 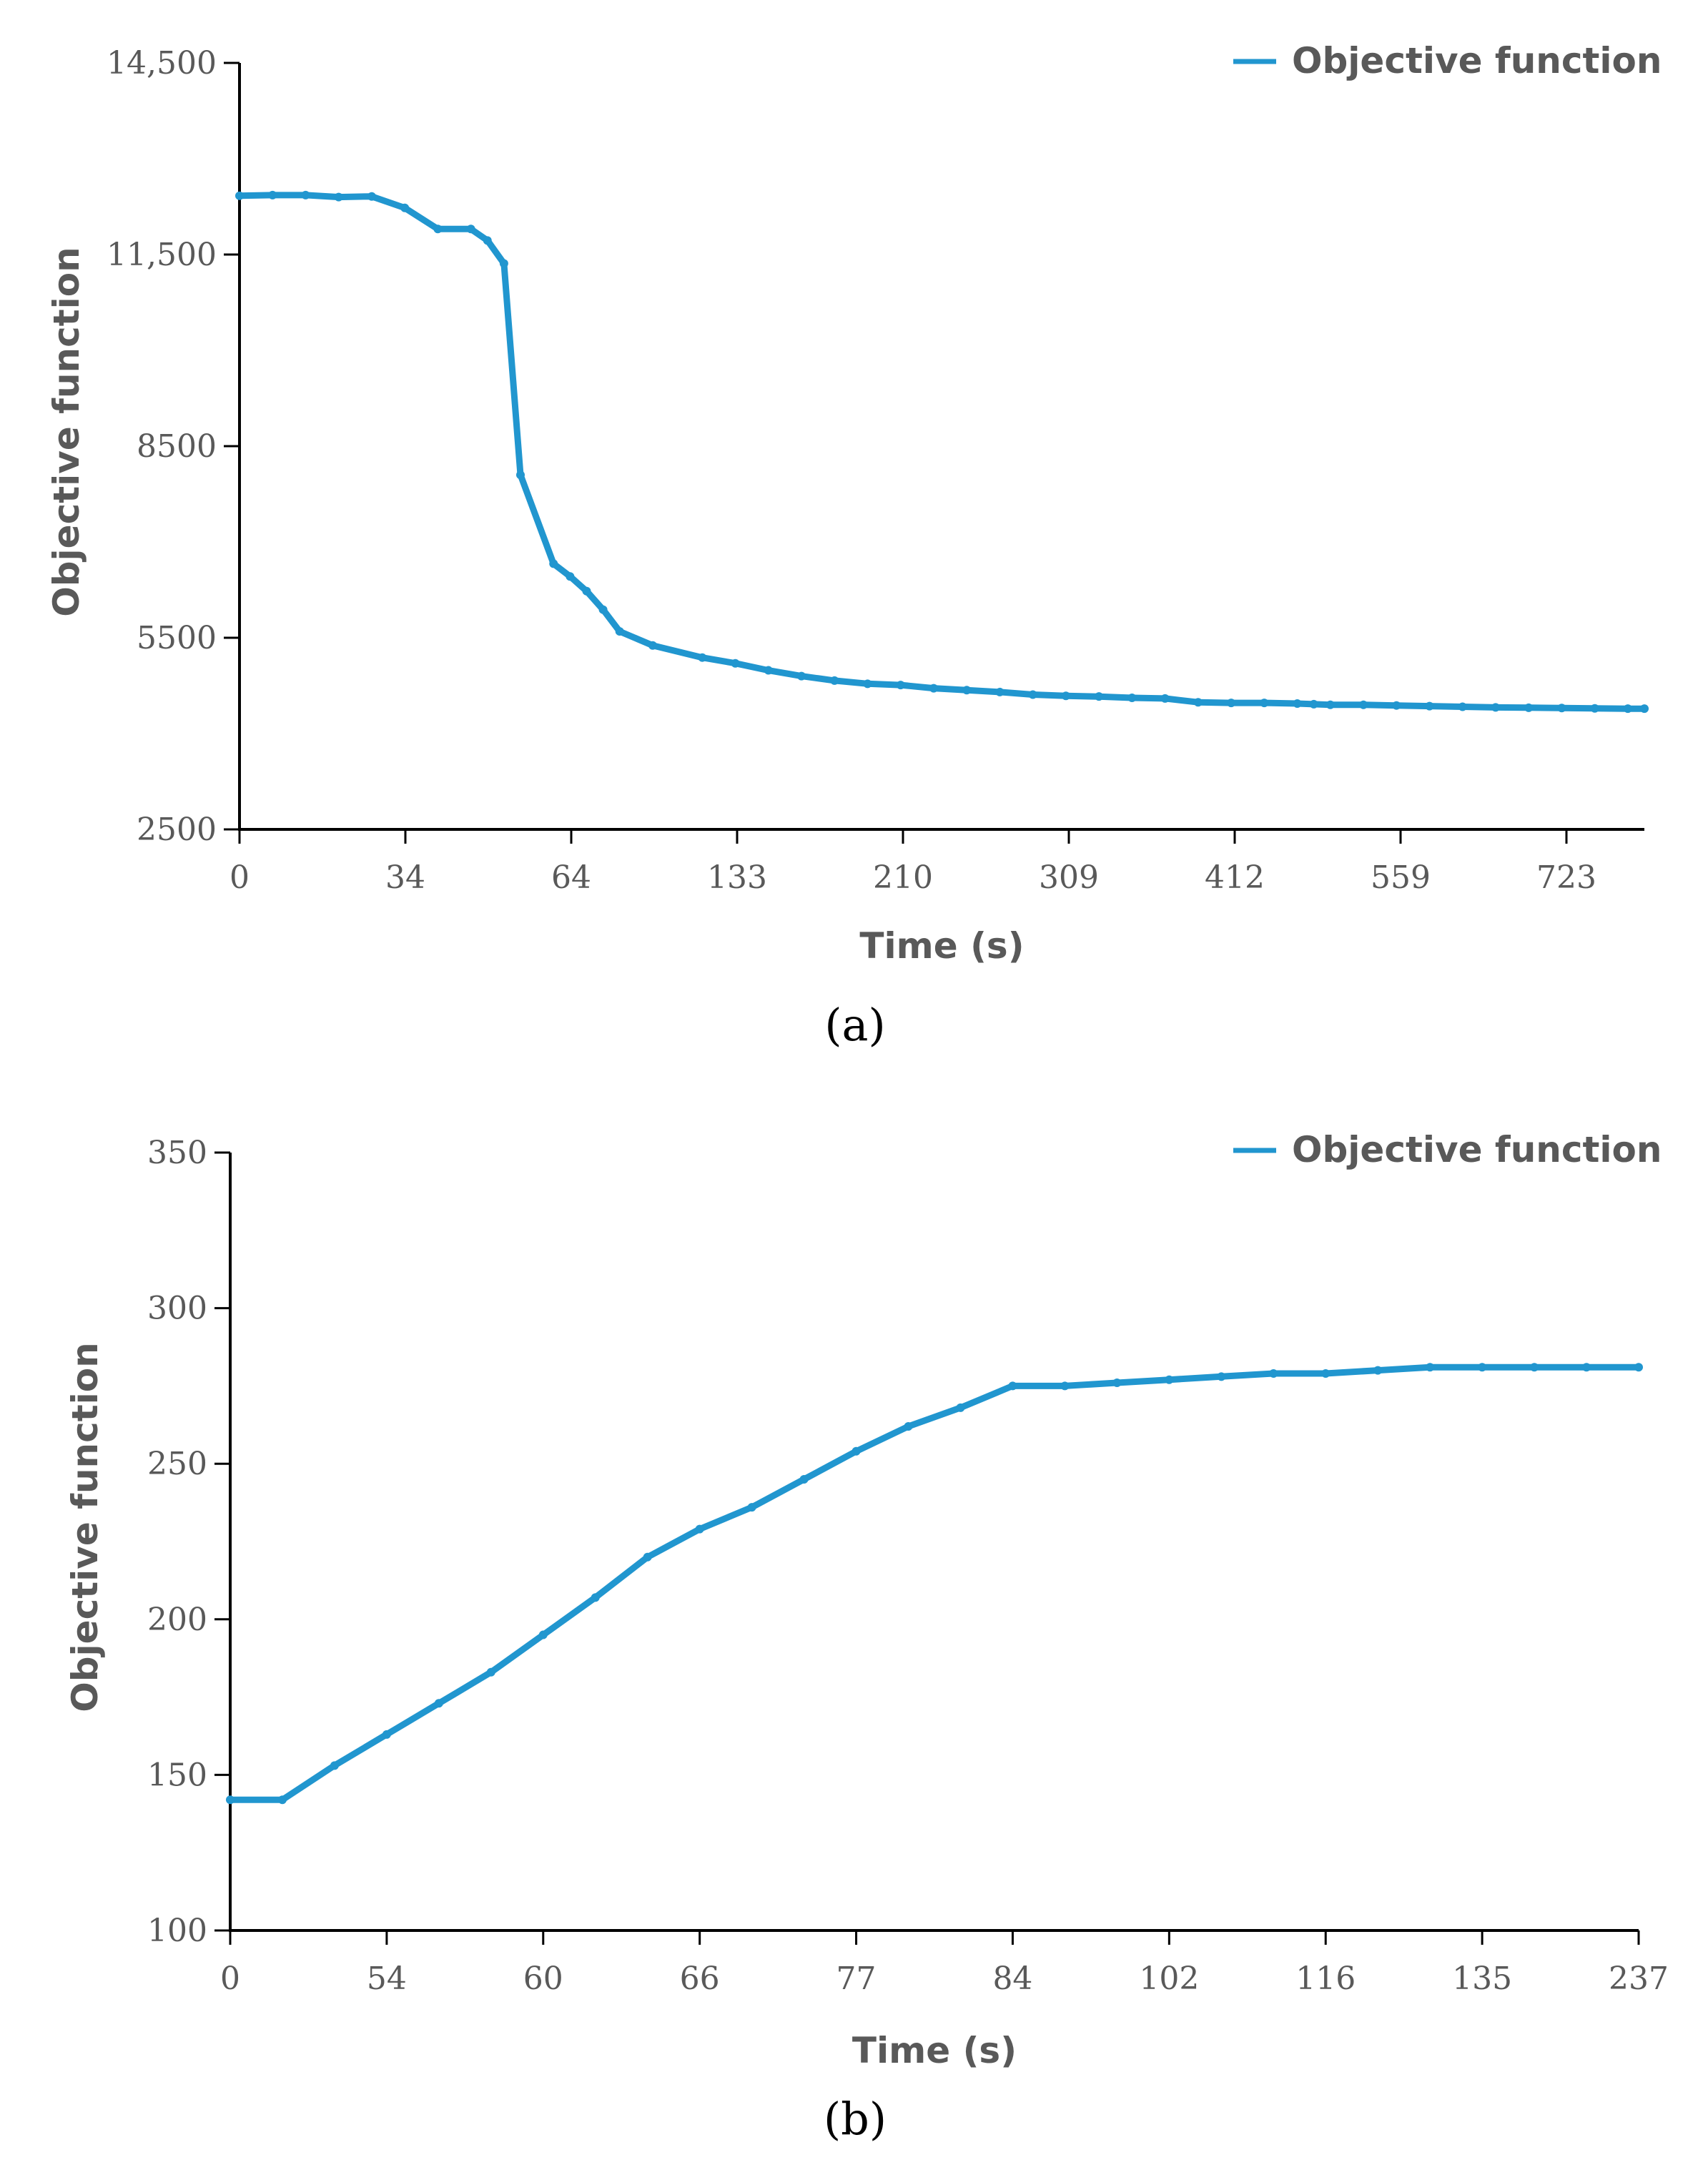 What do you see at coordinates (188, 1542) in the screenshot?
I see `y-ticks: 100 150 200 250 300 350` at bounding box center [188, 1542].